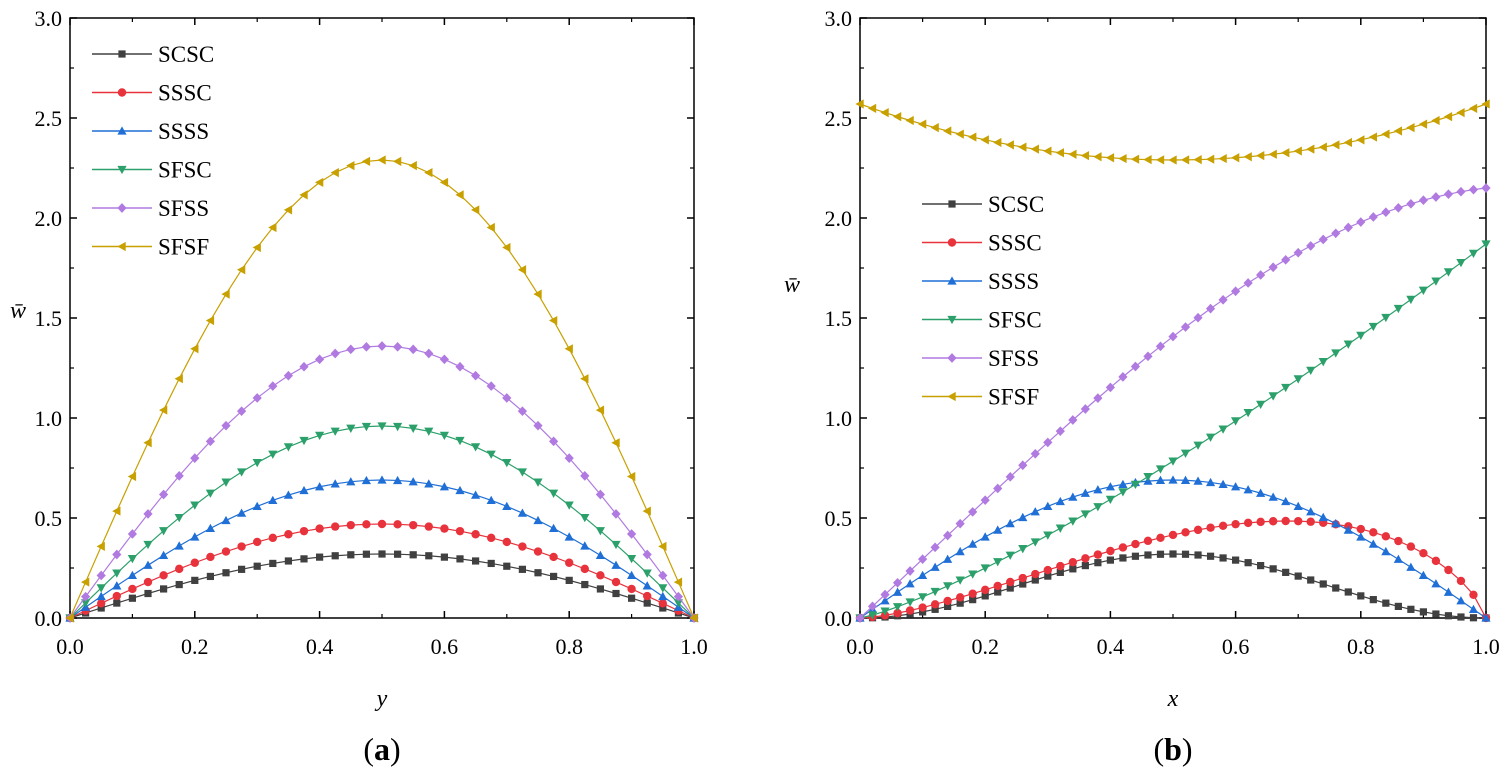 The height and width of the screenshot is (778, 1505). What do you see at coordinates (839, 218) in the screenshot?
I see `y-tick-label: 2.0` at bounding box center [839, 218].